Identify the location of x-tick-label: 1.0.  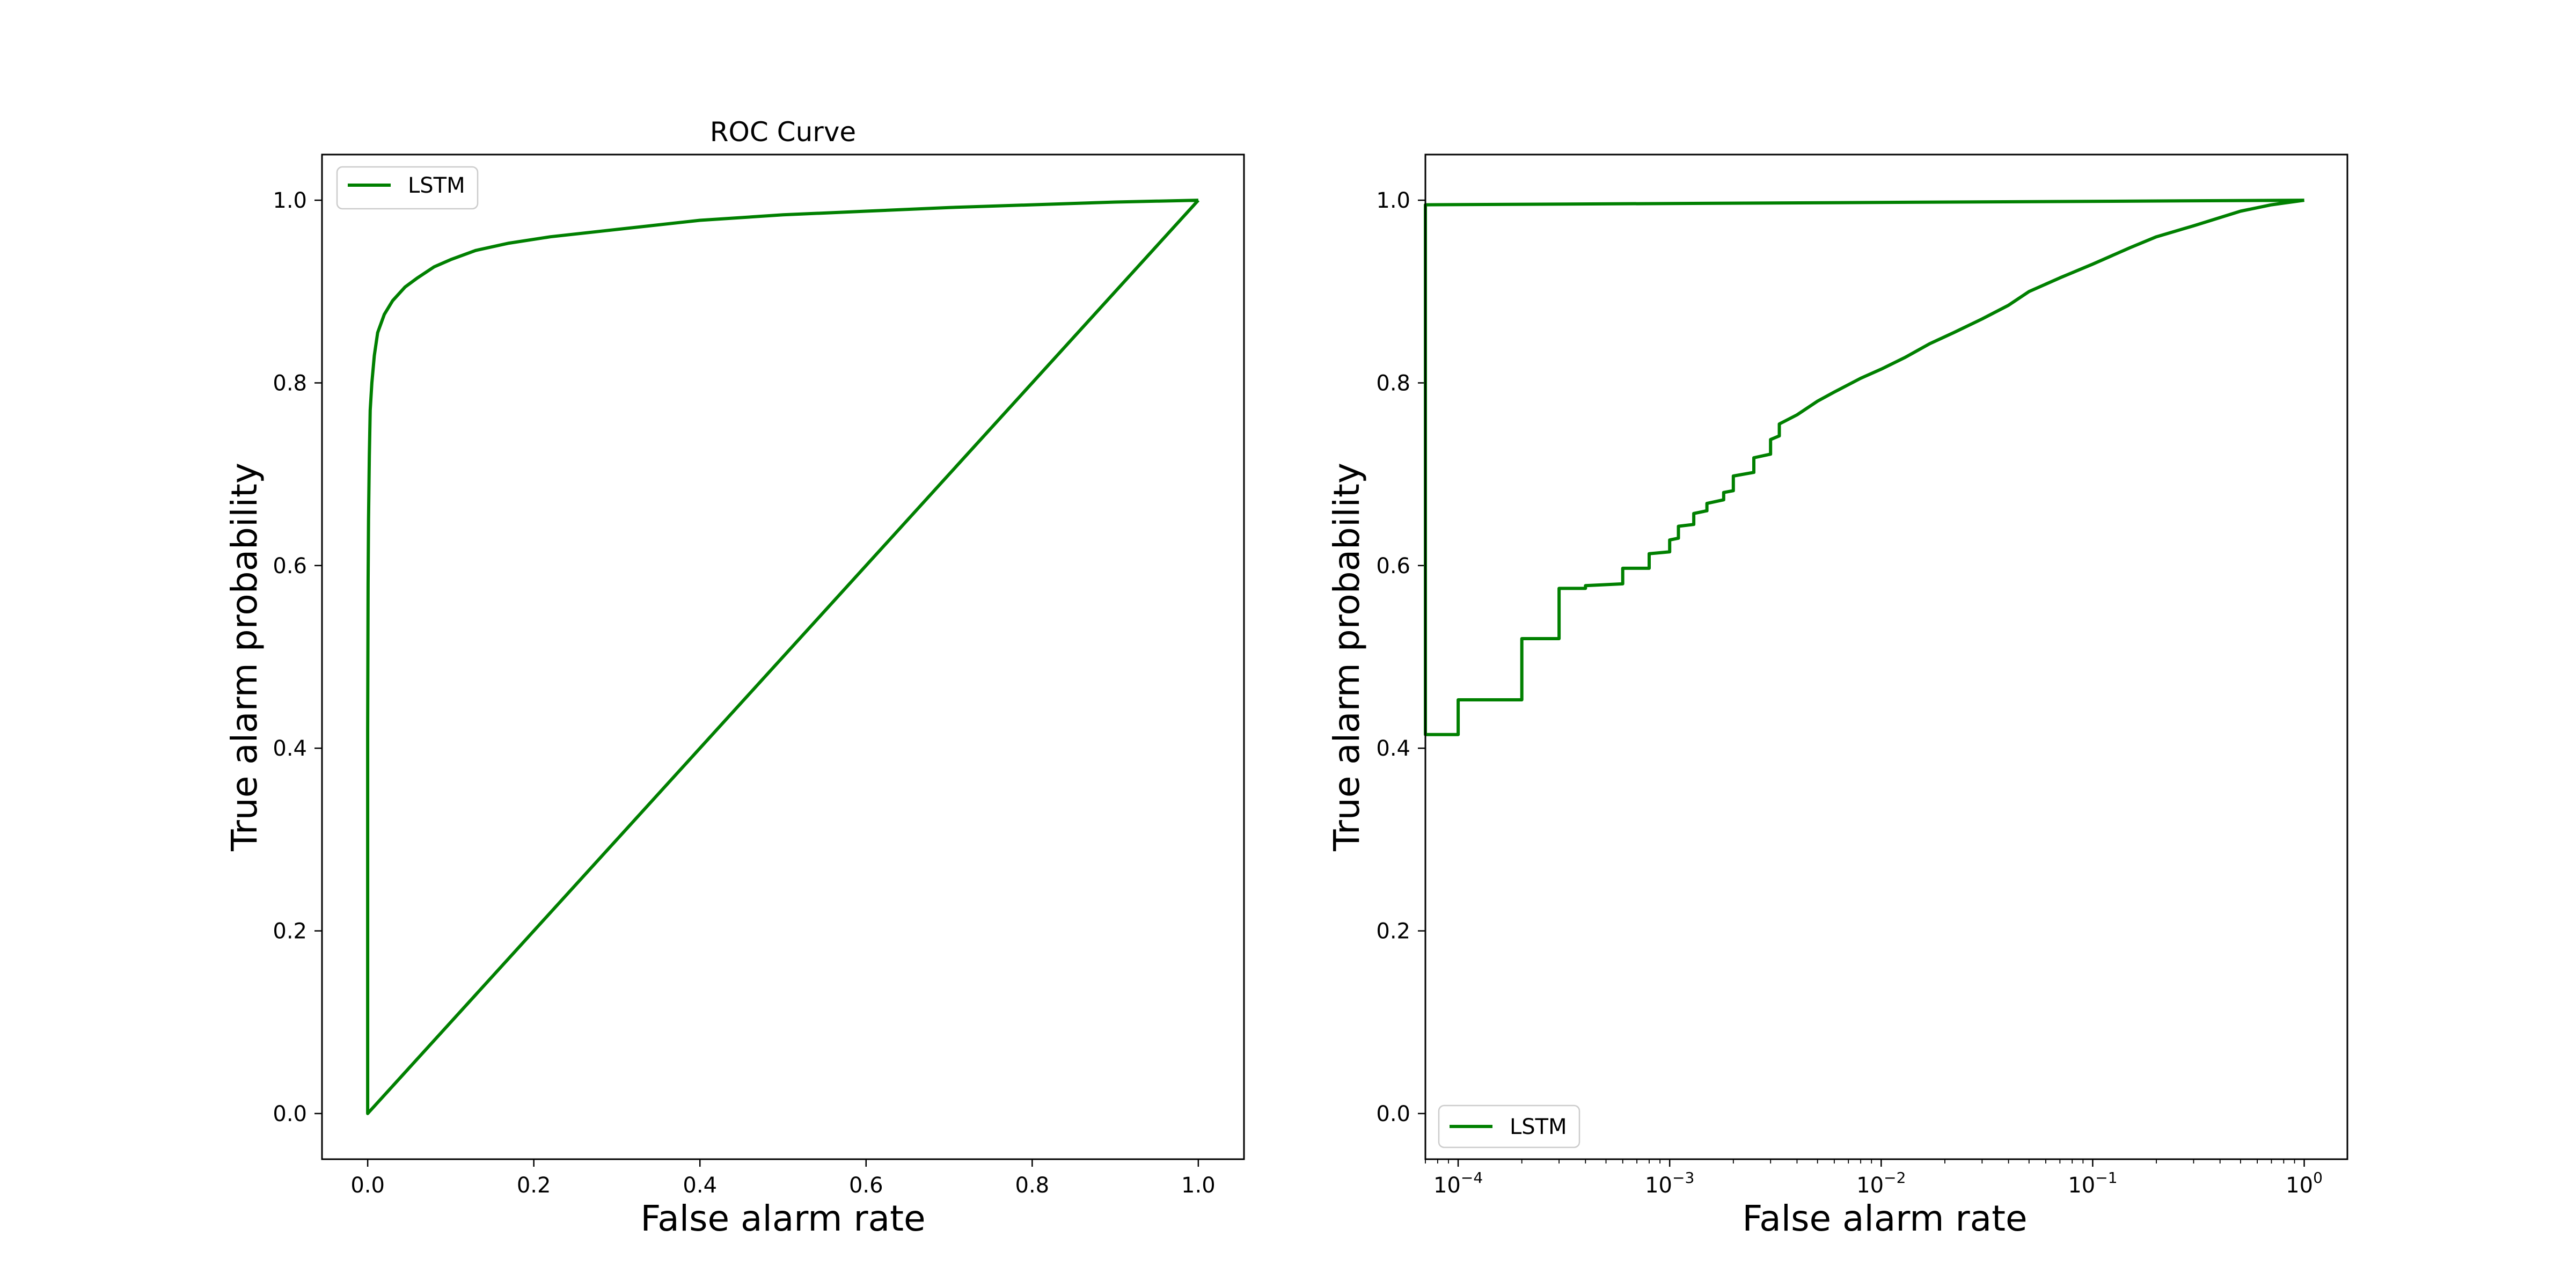
(1198, 1185).